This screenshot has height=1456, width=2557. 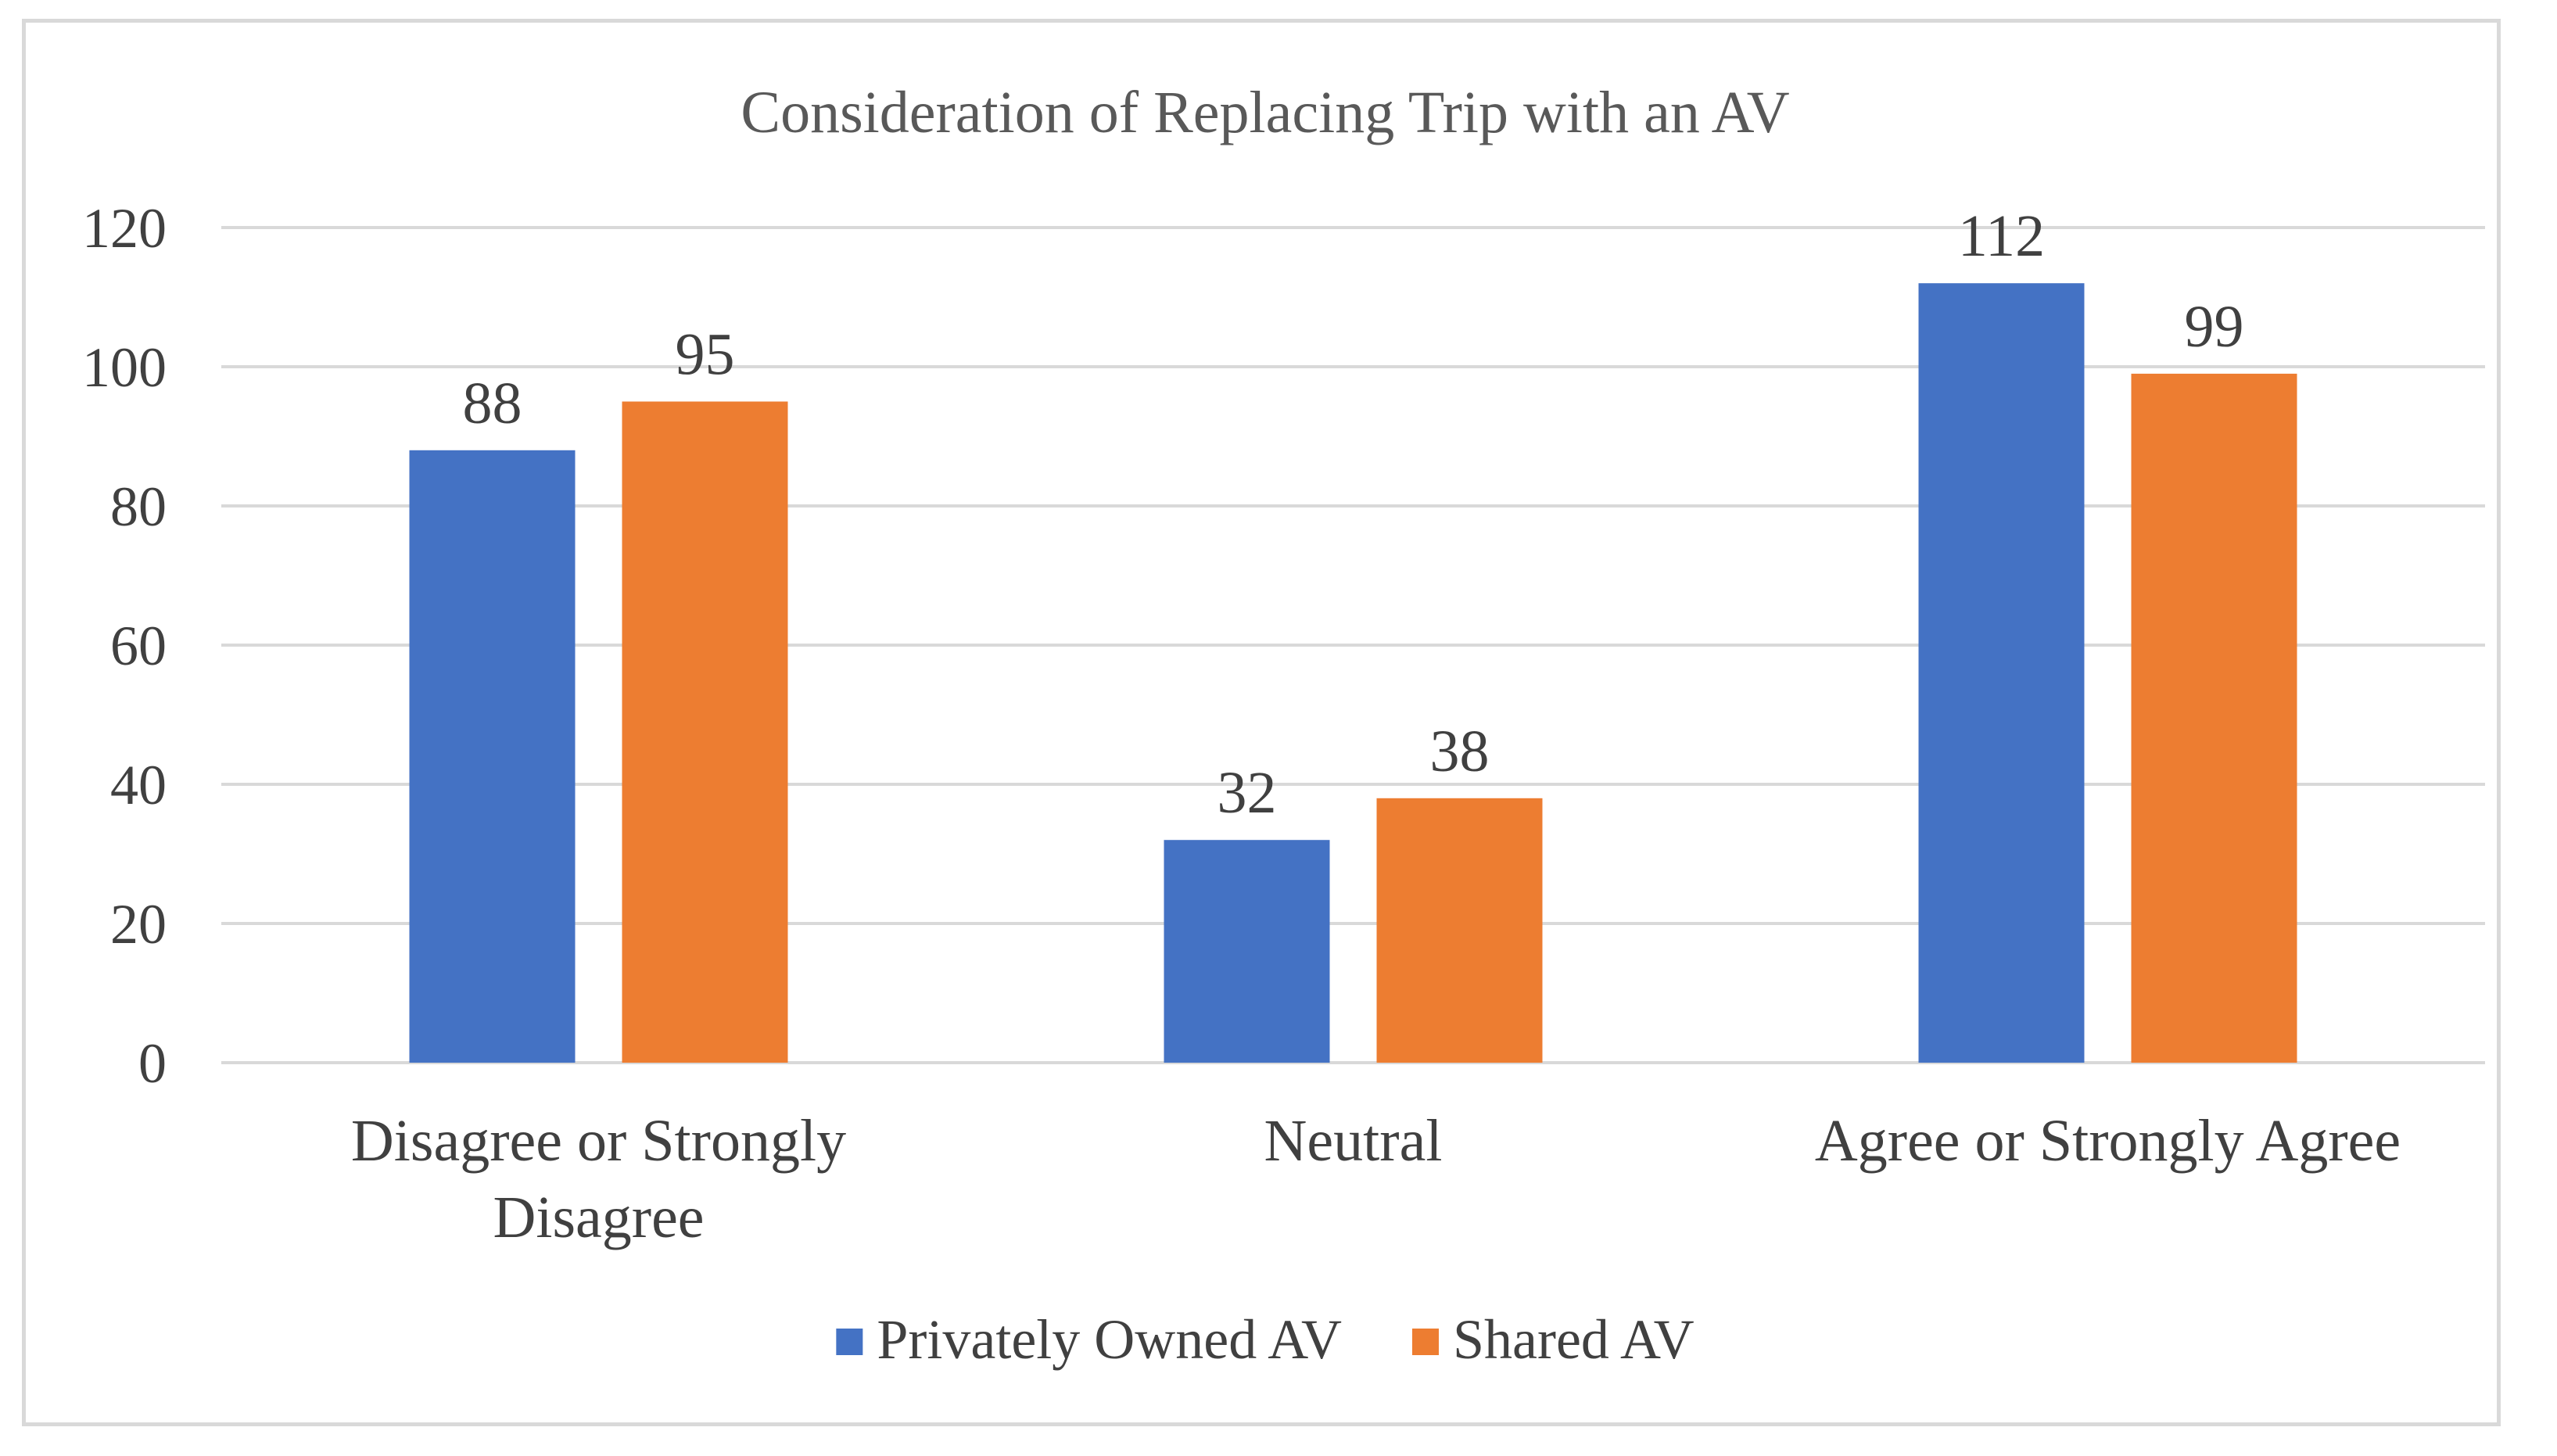 I want to click on y-tick-label: 100, so click(x=124, y=367).